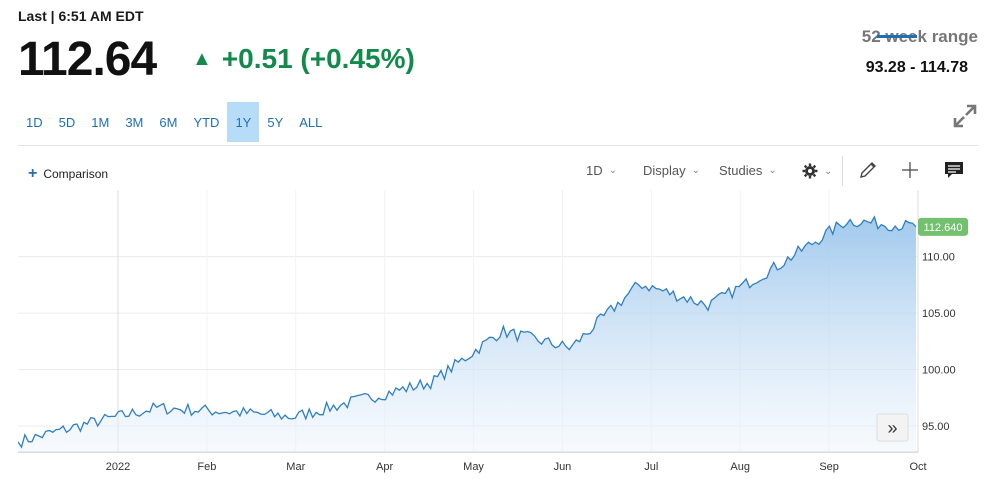 This screenshot has width=984, height=479. I want to click on comment-icon, so click(954, 170).